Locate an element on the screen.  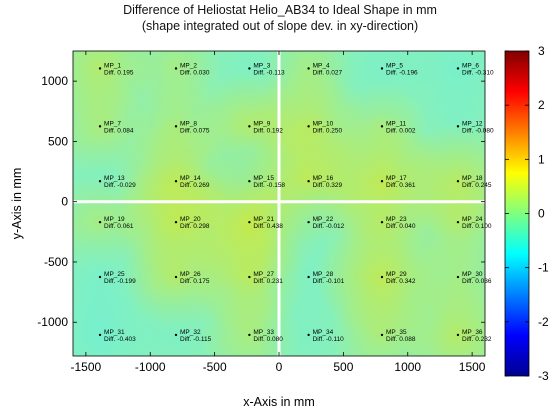
point-diff: Diff. 0.030 is located at coordinates (195, 72).